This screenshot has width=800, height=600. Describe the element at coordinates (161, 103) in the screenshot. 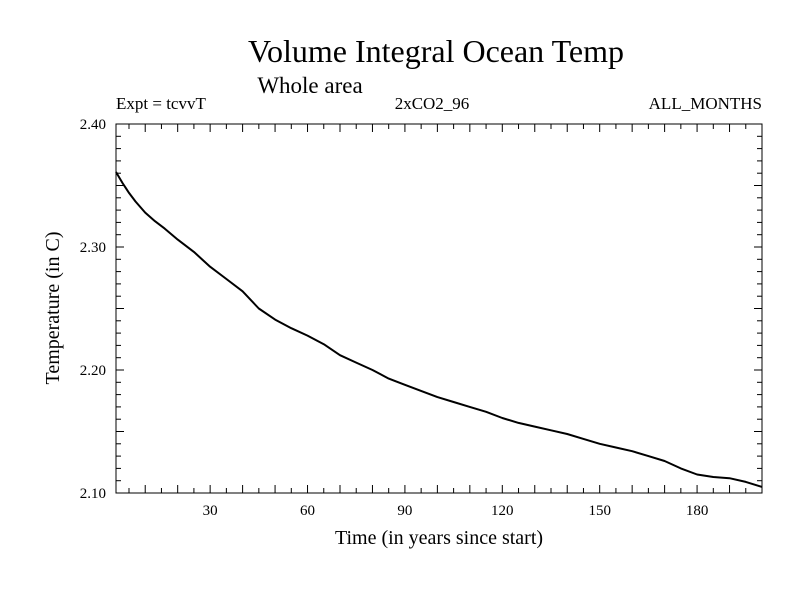

I see `experiment-label: Expt = tcvvT` at that location.